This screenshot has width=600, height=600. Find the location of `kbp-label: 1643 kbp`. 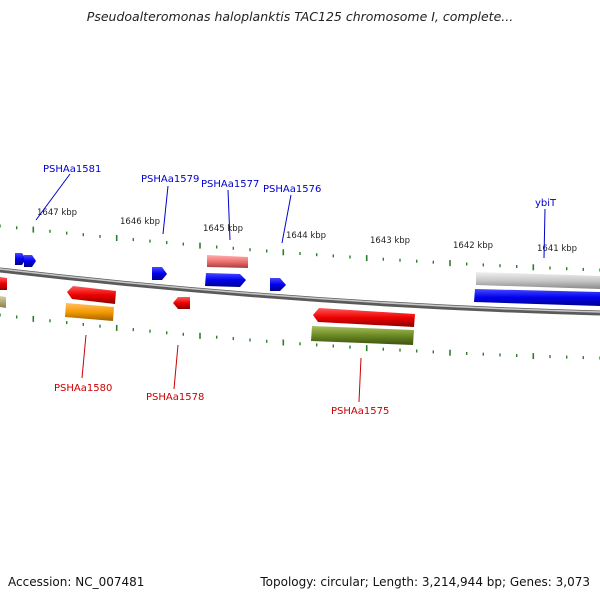

kbp-label: 1643 kbp is located at coordinates (390, 241).